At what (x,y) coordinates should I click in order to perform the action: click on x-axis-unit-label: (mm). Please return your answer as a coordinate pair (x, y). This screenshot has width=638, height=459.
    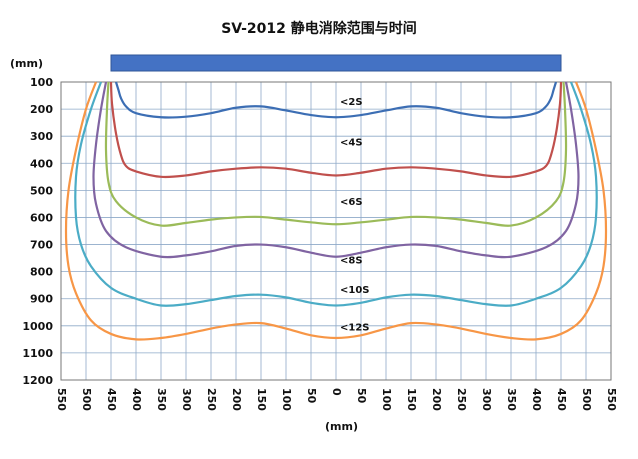
    Looking at the image, I should click on (341, 426).